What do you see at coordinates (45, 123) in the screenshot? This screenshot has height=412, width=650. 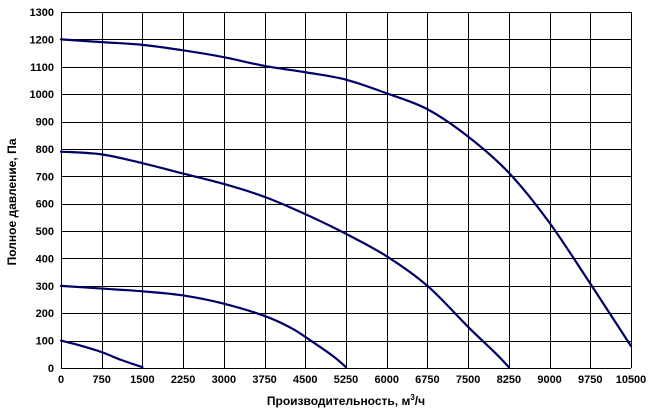 I see `y-tick-label: 900` at bounding box center [45, 123].